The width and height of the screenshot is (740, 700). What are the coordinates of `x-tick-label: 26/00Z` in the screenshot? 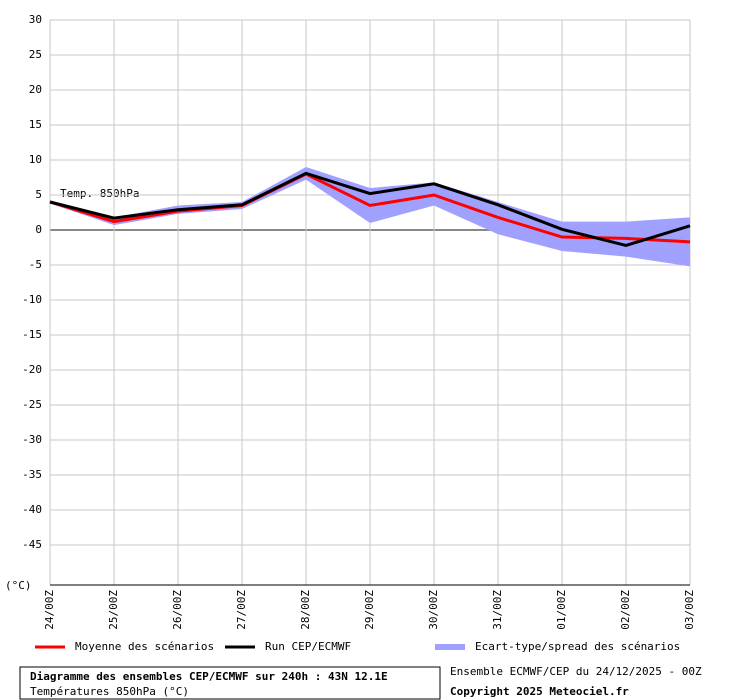 It's located at (177, 610).